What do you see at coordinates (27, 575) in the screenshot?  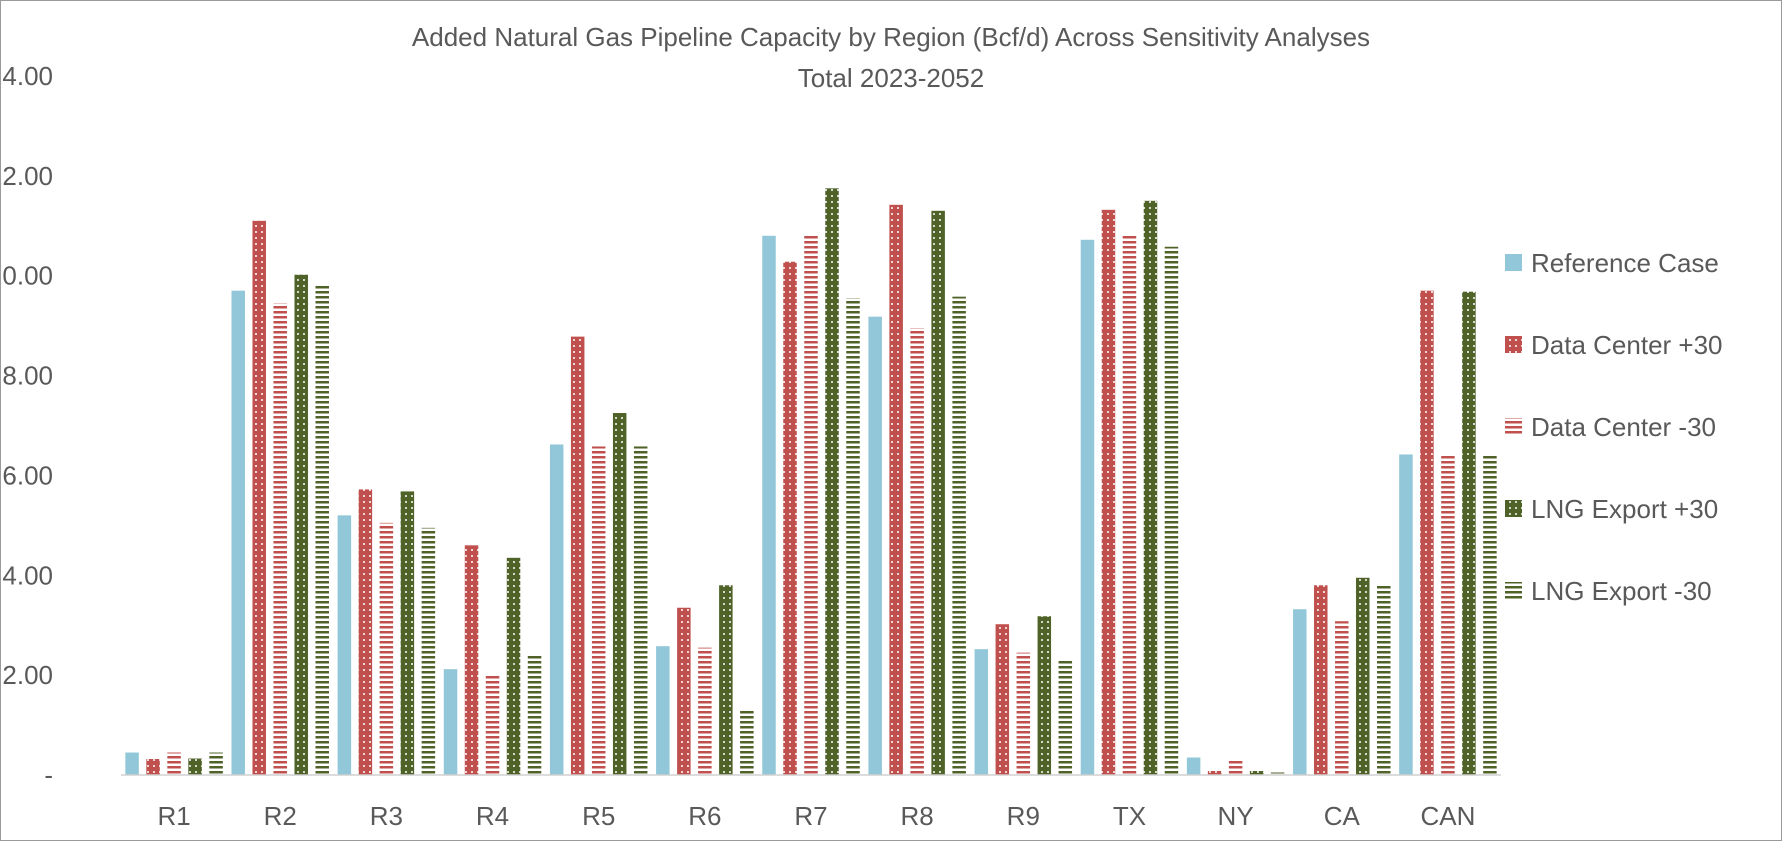 I see `y-tick-label: 4.00` at bounding box center [27, 575].